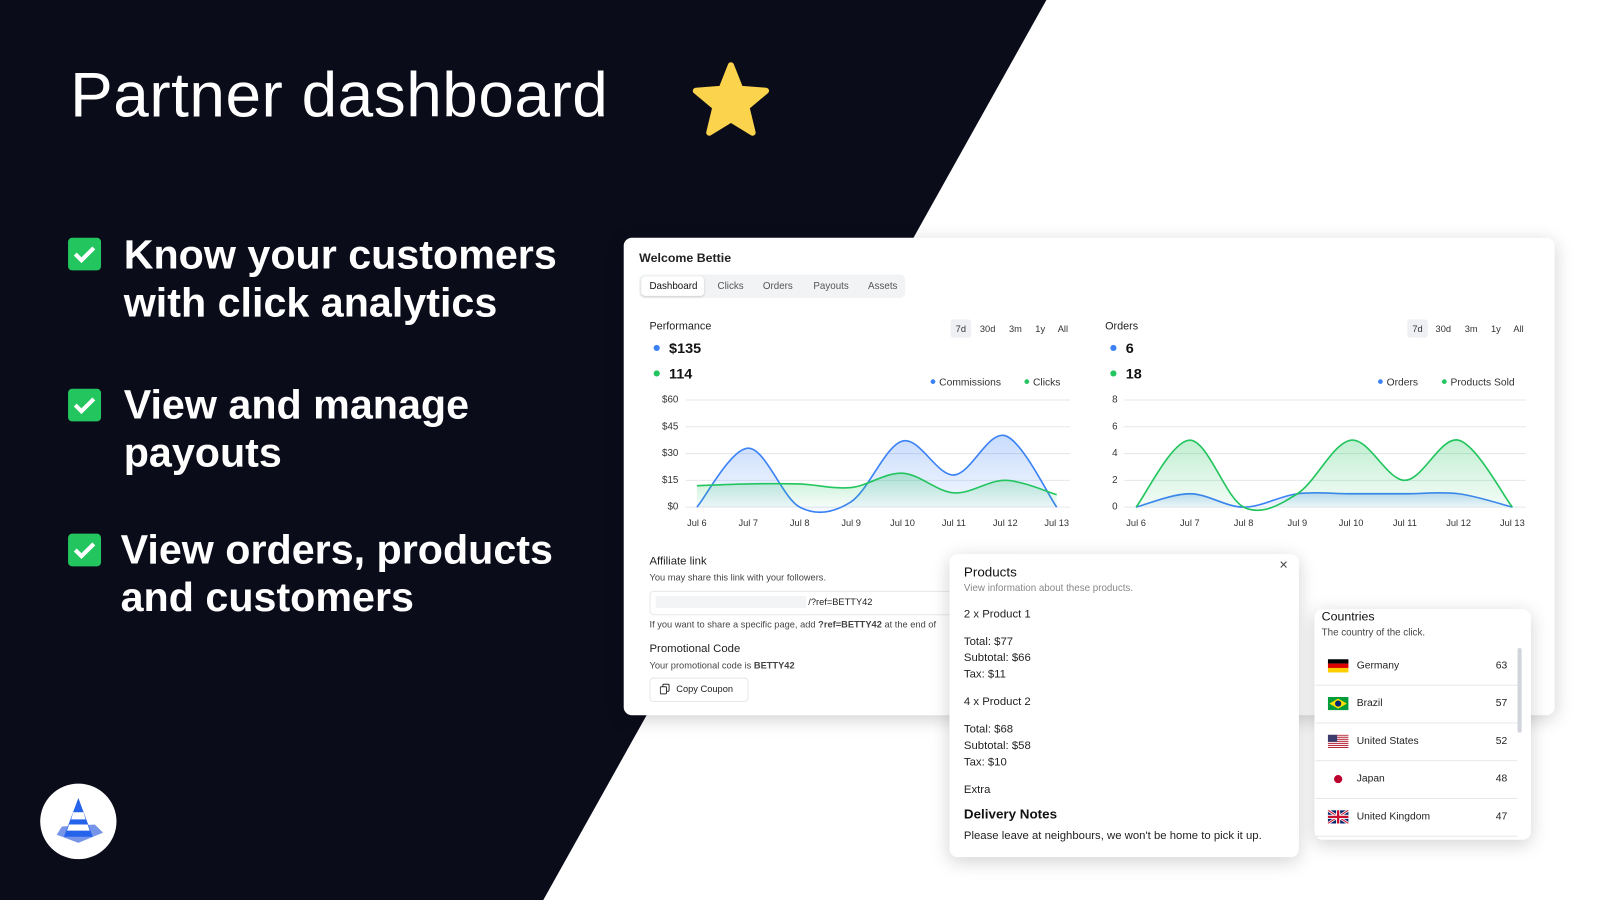  Describe the element at coordinates (840, 602) in the screenshot. I see `affiliate-link: /?ref=BETTY42` at that location.